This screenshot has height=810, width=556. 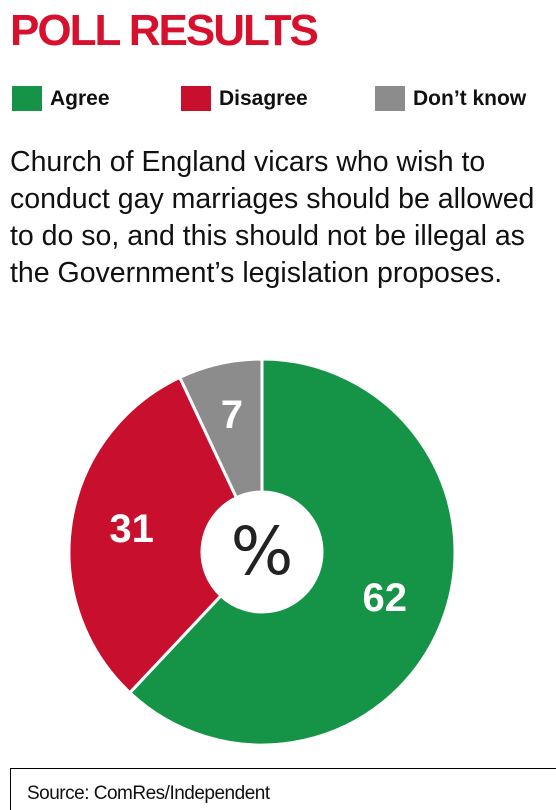 I want to click on legend-label: Agree, so click(x=80, y=98).